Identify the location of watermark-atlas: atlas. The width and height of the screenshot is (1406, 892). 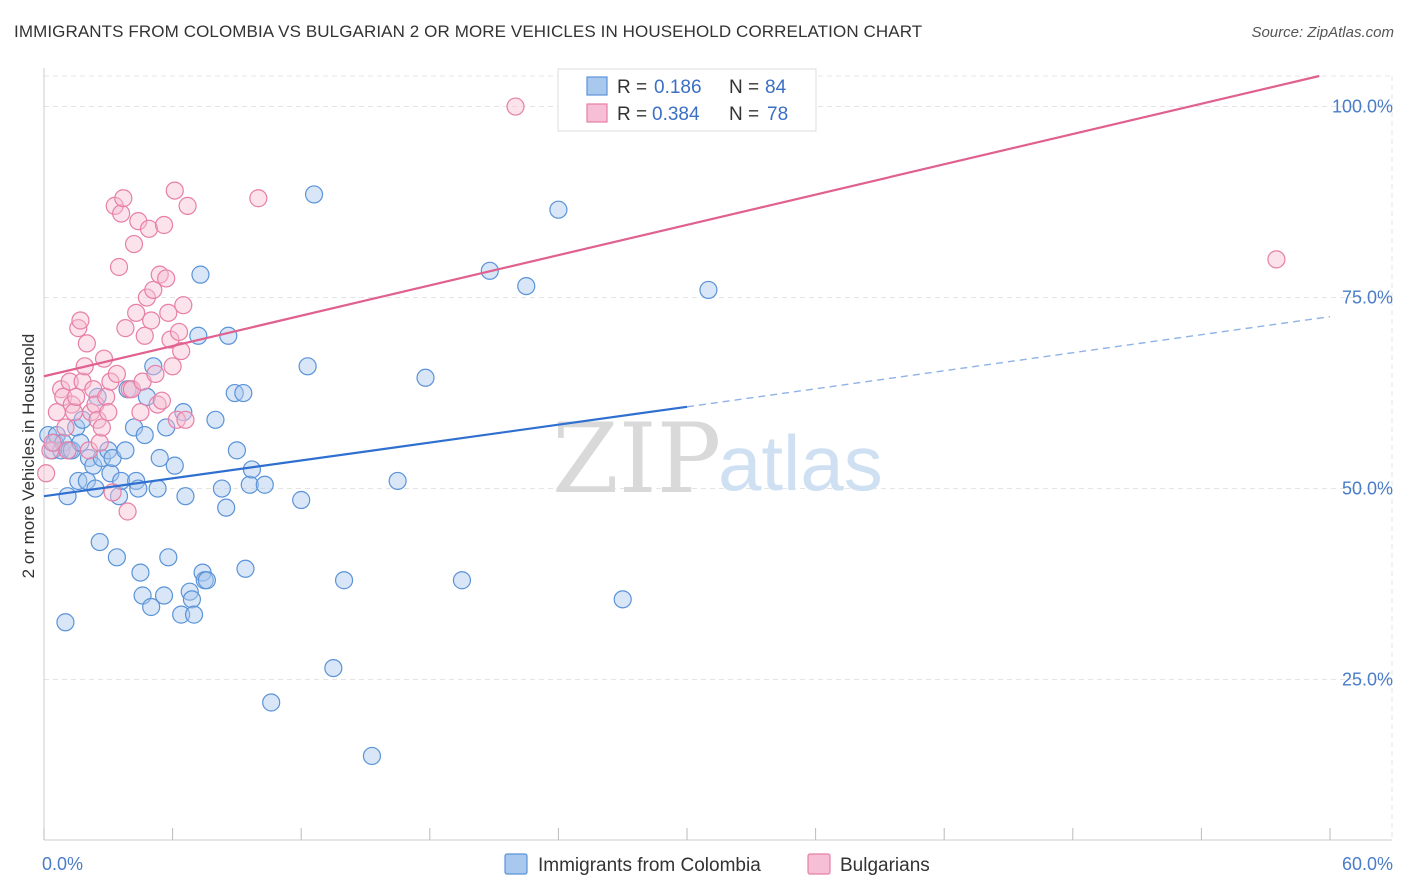
(800, 463).